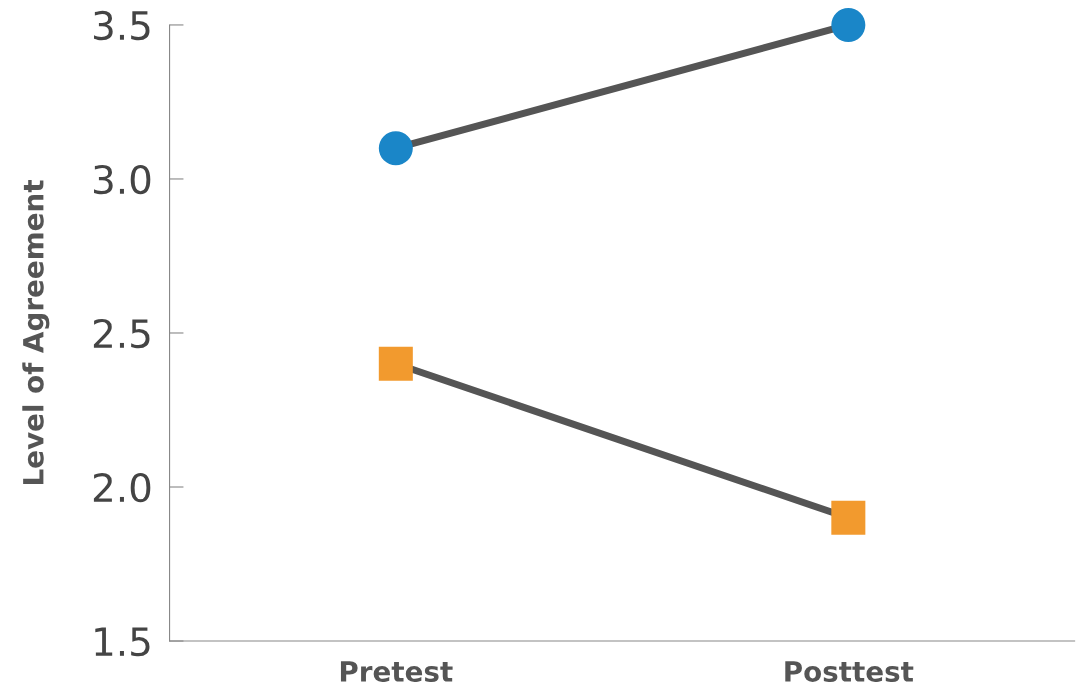 The height and width of the screenshot is (693, 1080). I want to click on y-tick-label: 2.5, so click(121, 333).